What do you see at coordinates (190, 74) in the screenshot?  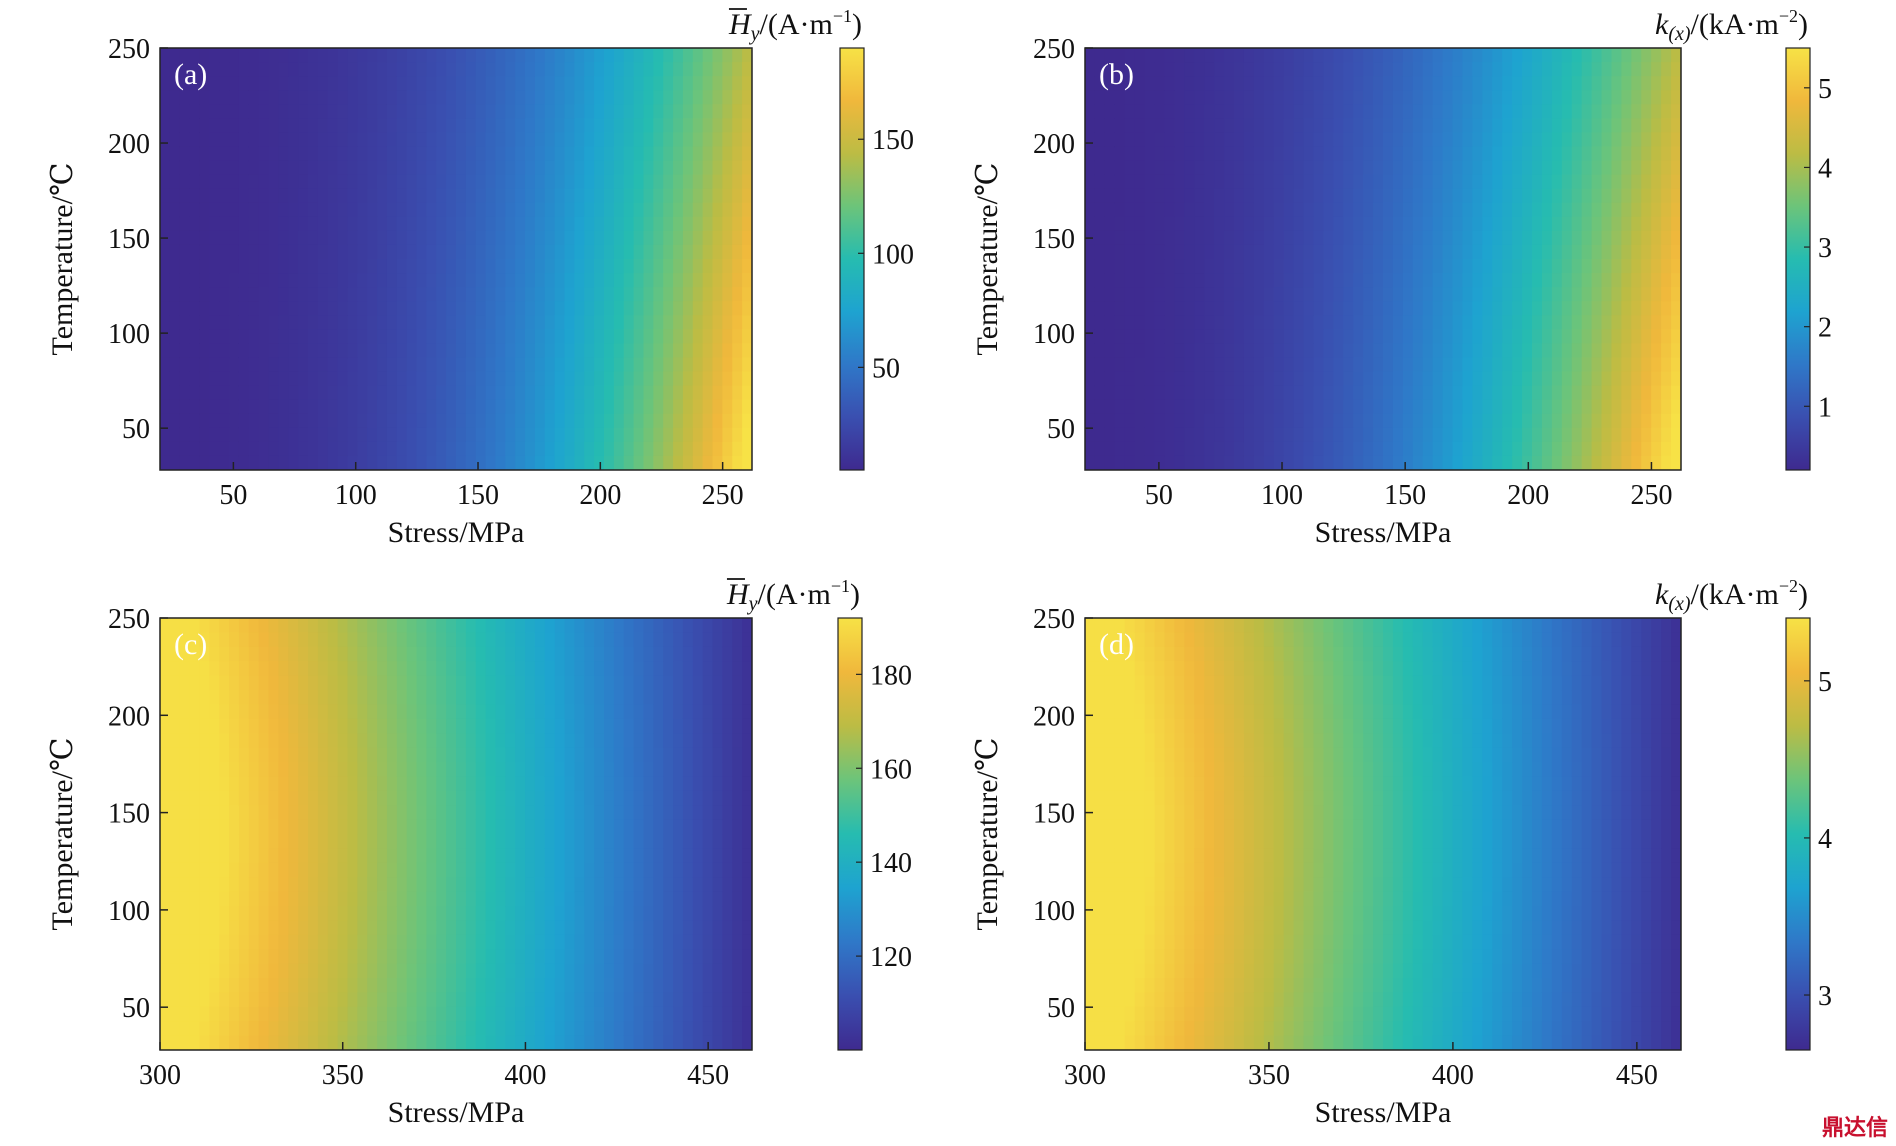 I see `panel-label: (a)` at bounding box center [190, 74].